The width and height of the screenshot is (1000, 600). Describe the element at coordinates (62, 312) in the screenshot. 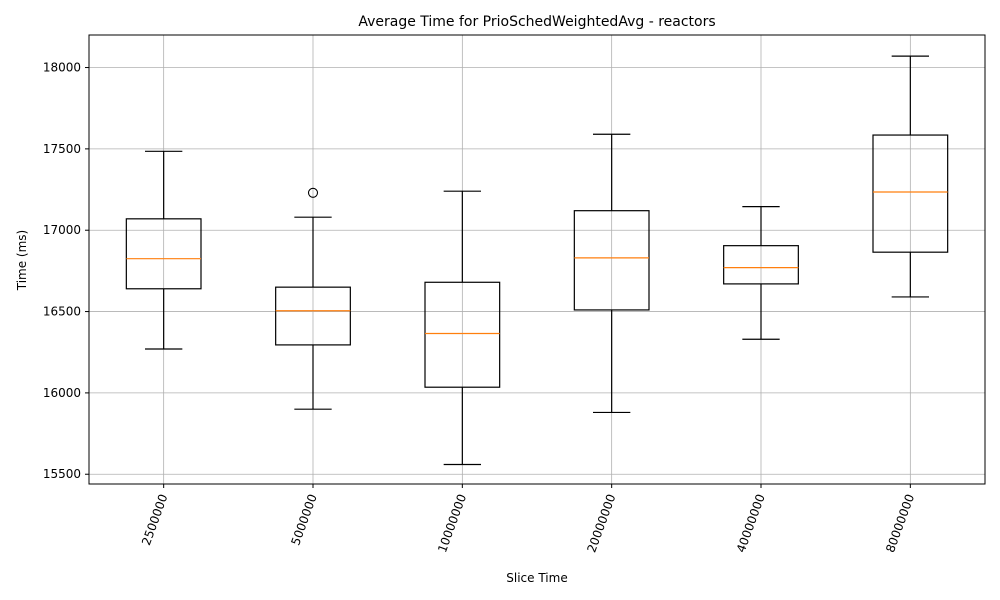

I see `y-tick-label: 16500` at that location.